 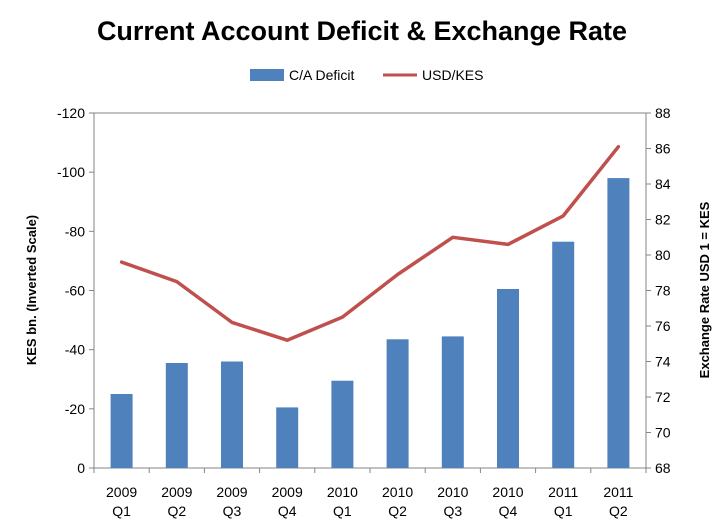 What do you see at coordinates (267, 75) in the screenshot?
I see `legend-swatch-ca-deficit` at bounding box center [267, 75].